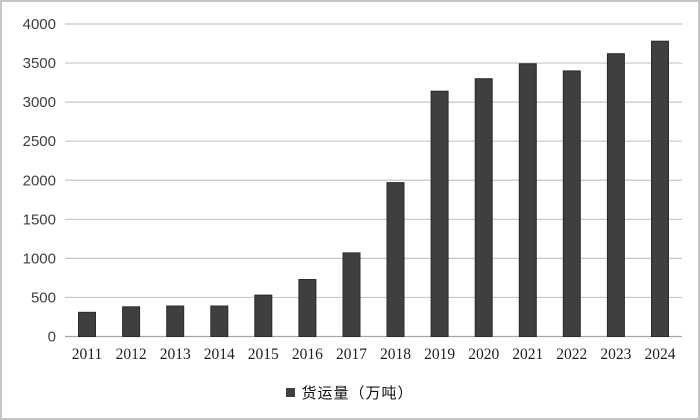 This screenshot has width=700, height=420. Describe the element at coordinates (291, 392) in the screenshot. I see `legend-square-marker-icon` at that location.